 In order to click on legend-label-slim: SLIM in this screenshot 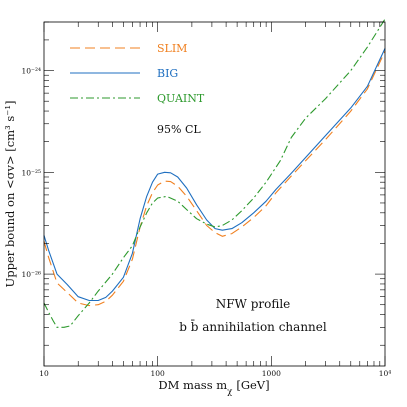, I will do `click(172, 48)`.